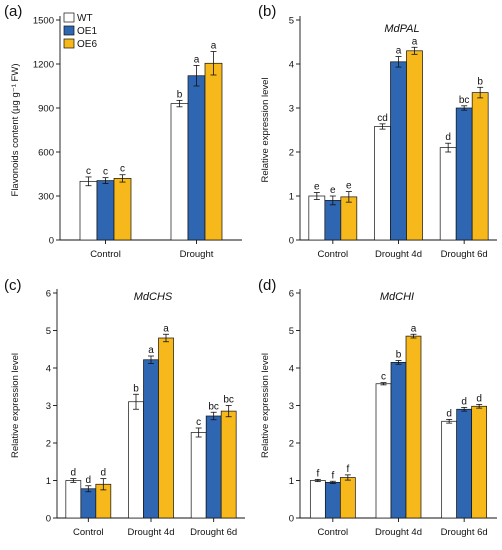 This screenshot has height=550, width=502. I want to click on significance-letter: cd, so click(382, 118).